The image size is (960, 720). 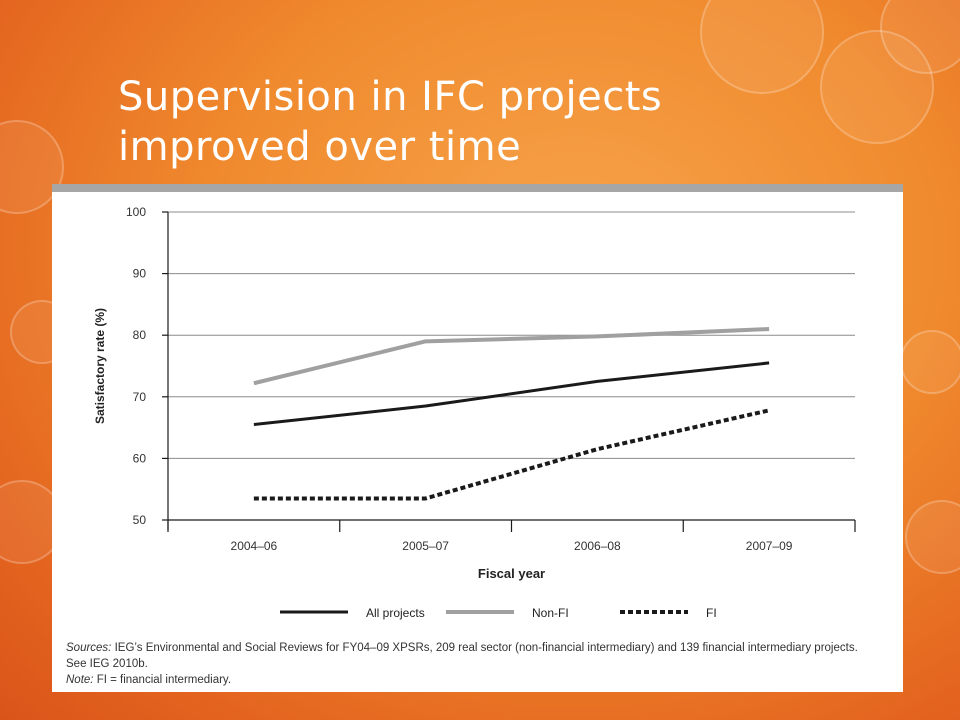 I want to click on y-axis-label: Satisfactory rate (%), so click(x=100, y=366).